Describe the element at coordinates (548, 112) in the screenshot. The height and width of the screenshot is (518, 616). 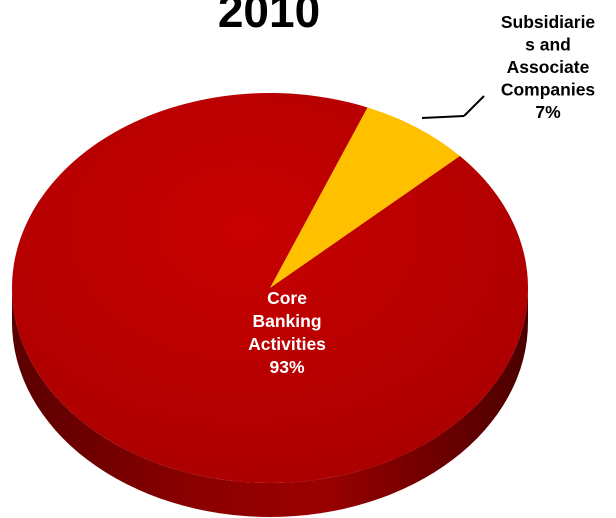
I see `slice-value-label: 7%` at that location.